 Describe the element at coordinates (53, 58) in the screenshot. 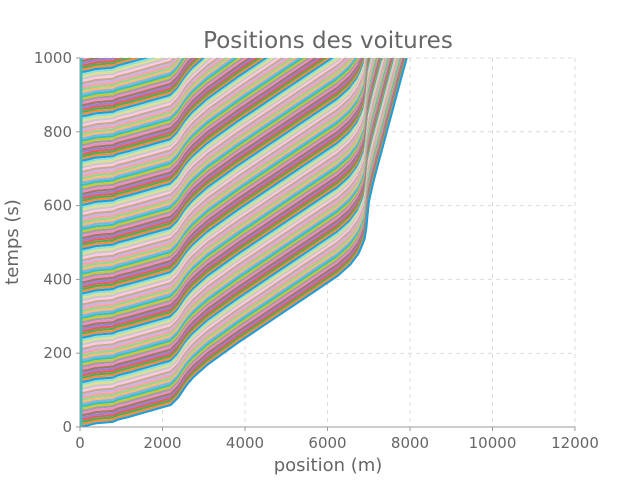

I see `y-tick-label: 1000` at that location.